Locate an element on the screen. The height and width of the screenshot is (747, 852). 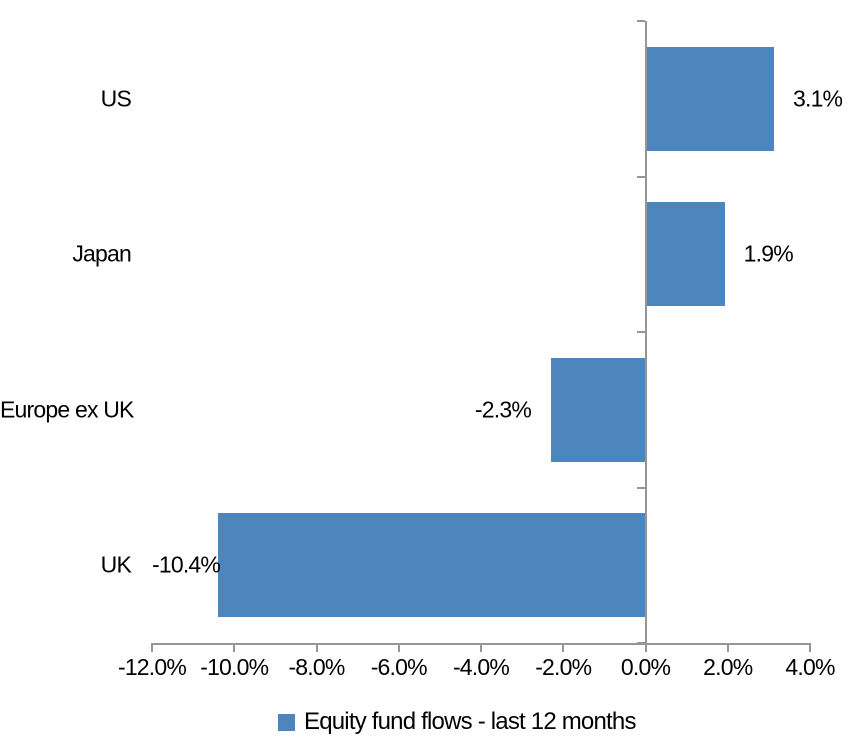
legend-label: Equity fund flows - last 12 months is located at coordinates (470, 721).